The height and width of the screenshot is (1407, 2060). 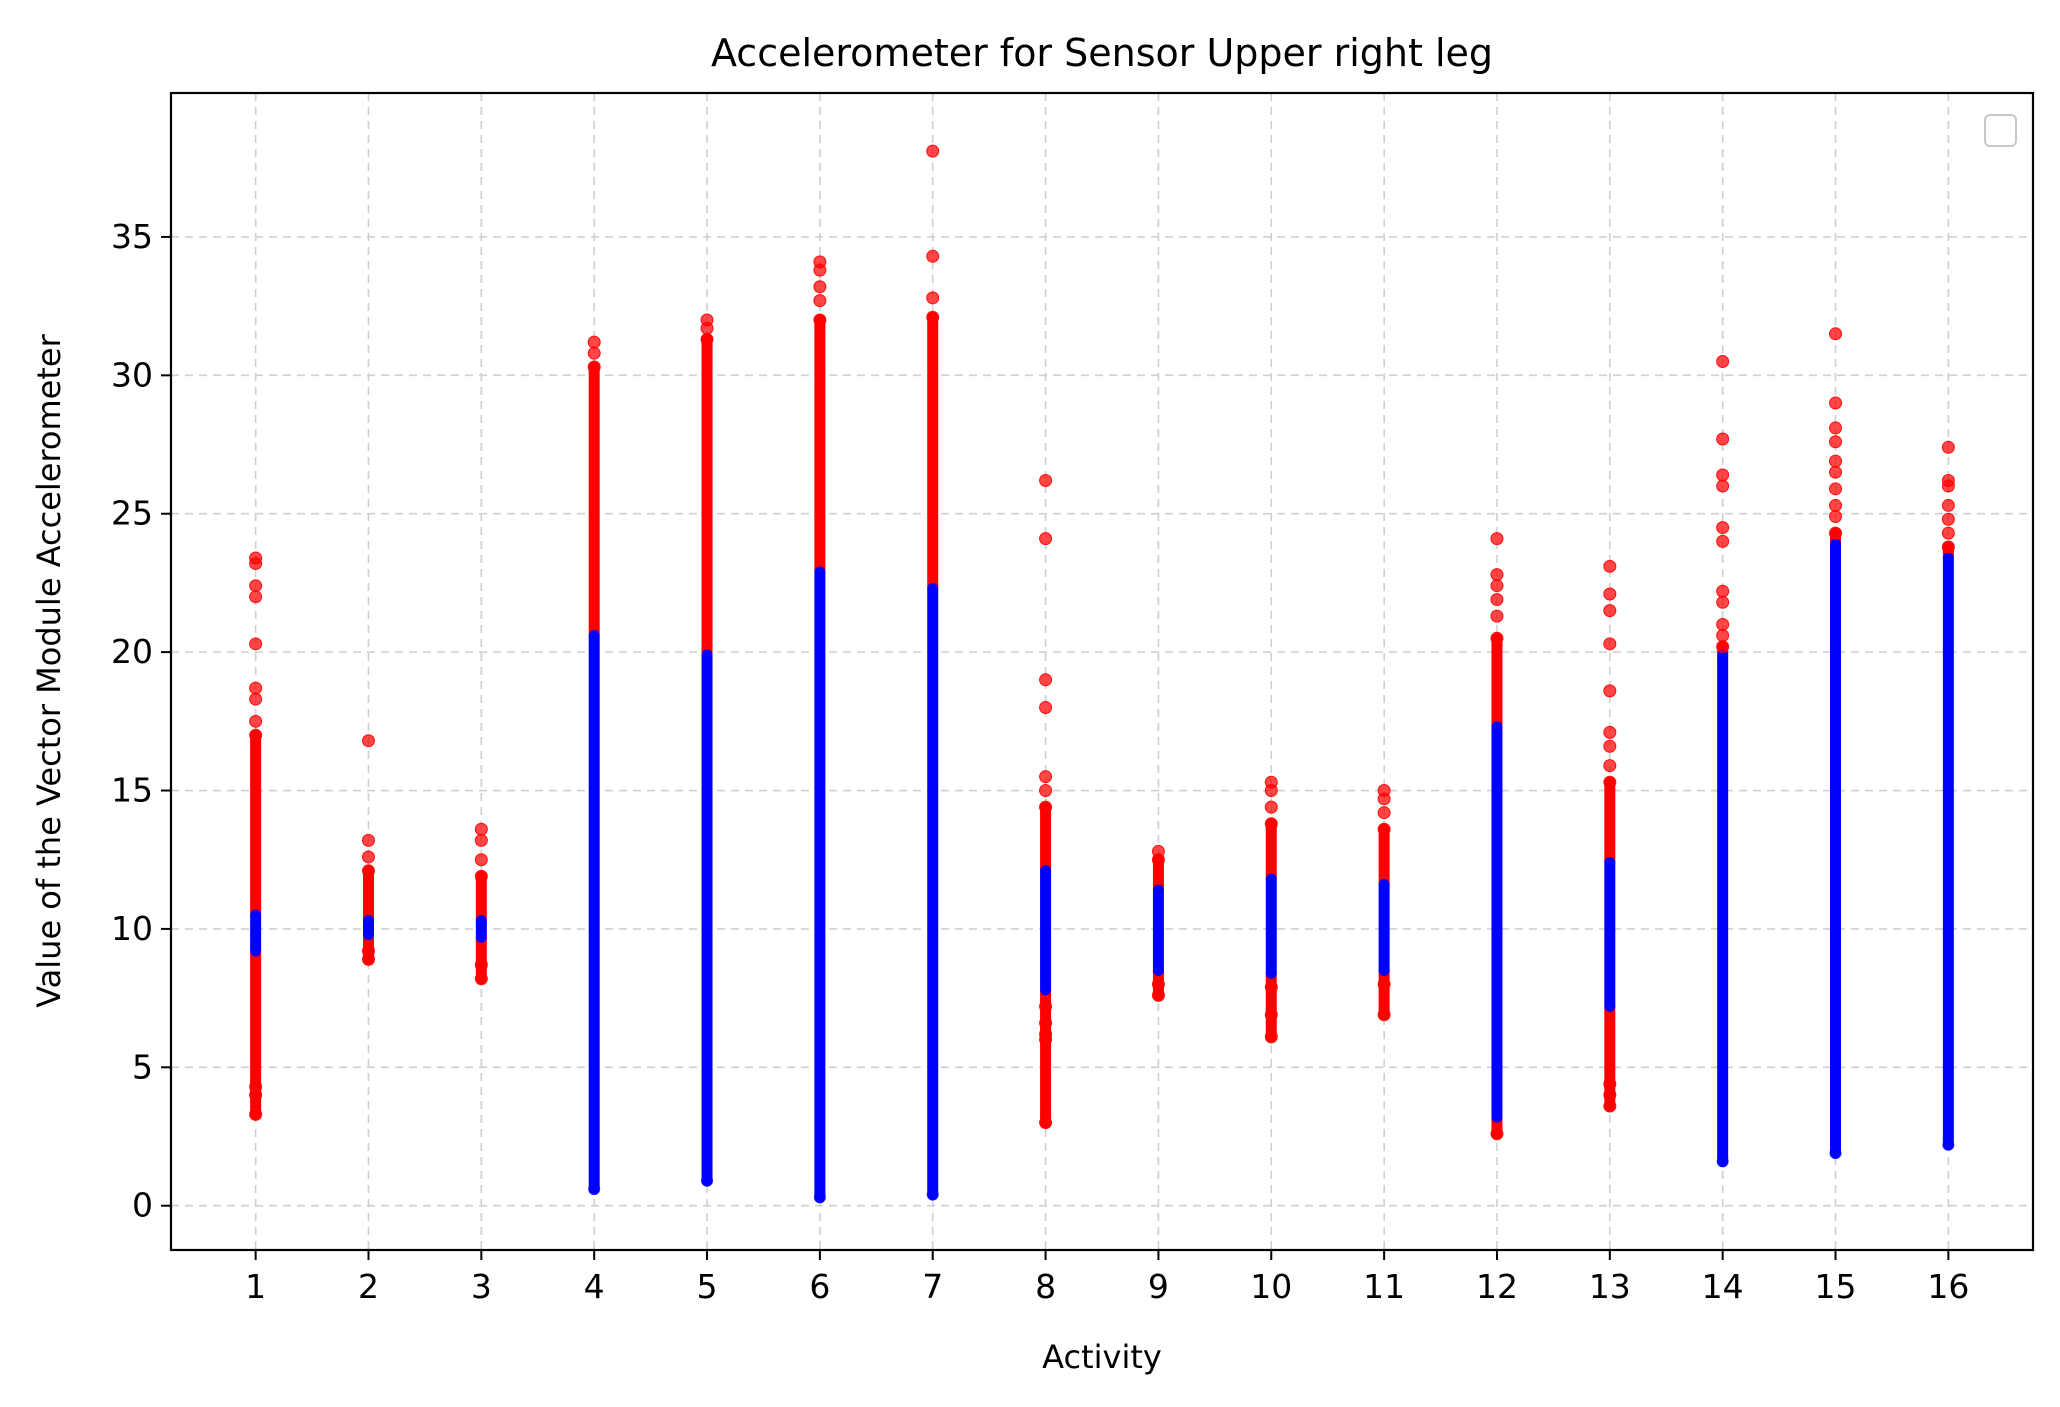 What do you see at coordinates (1948, 1286) in the screenshot?
I see `x-tick-label: 16` at bounding box center [1948, 1286].